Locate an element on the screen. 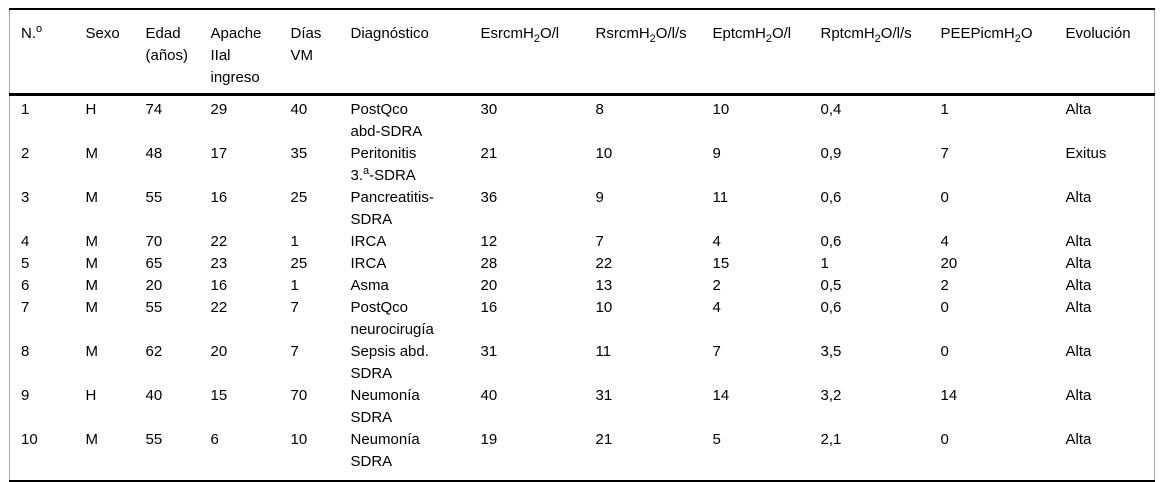 This screenshot has height=482, width=1163. cell: 25 is located at coordinates (299, 197).